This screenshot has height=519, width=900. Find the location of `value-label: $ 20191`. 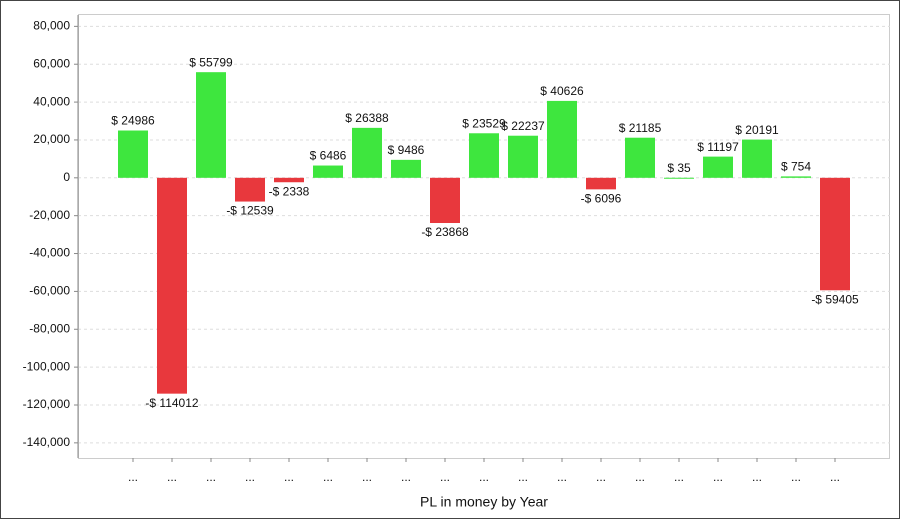

value-label: $ 20191 is located at coordinates (757, 130).